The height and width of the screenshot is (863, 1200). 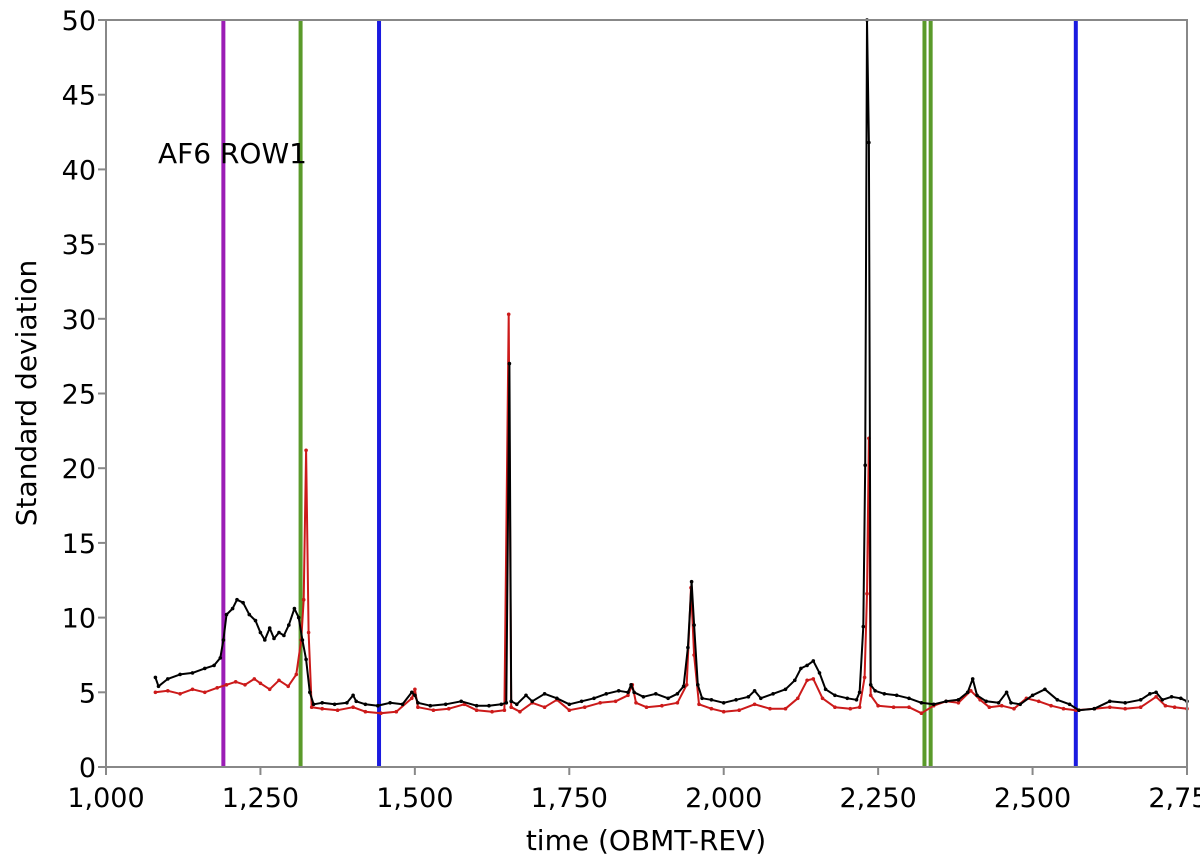 I want to click on x-tick-label: 2,000, so click(x=723, y=798).